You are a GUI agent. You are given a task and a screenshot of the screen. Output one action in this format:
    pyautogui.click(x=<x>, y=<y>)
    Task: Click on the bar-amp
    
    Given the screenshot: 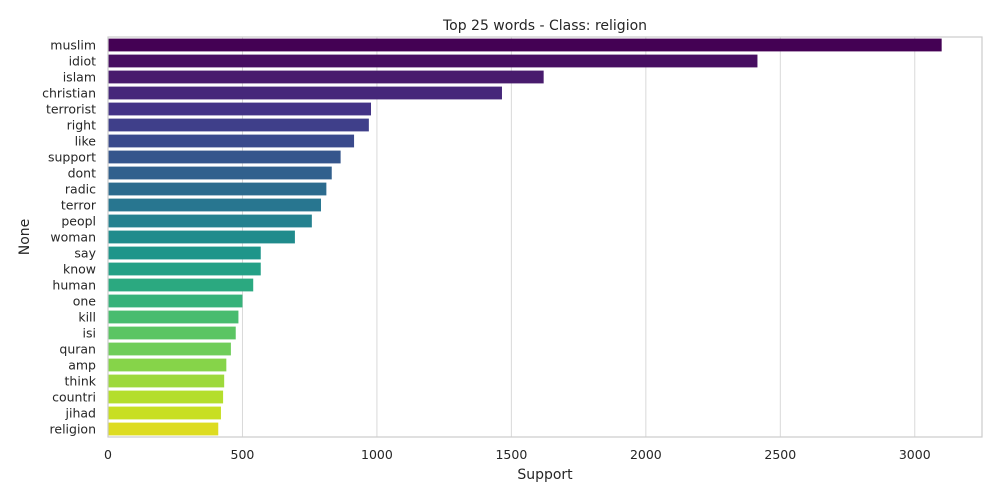 What is the action you would take?
    pyautogui.click(x=167, y=365)
    